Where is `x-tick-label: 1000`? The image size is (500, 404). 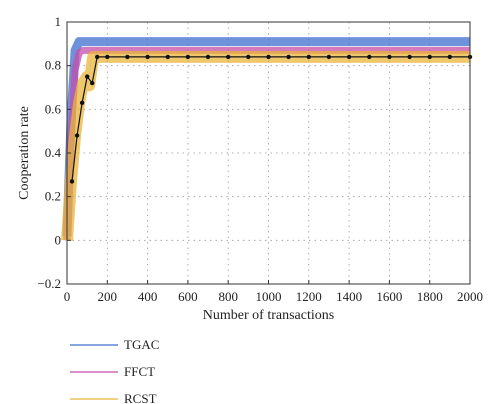
x-tick-label: 1000 is located at coordinates (269, 296).